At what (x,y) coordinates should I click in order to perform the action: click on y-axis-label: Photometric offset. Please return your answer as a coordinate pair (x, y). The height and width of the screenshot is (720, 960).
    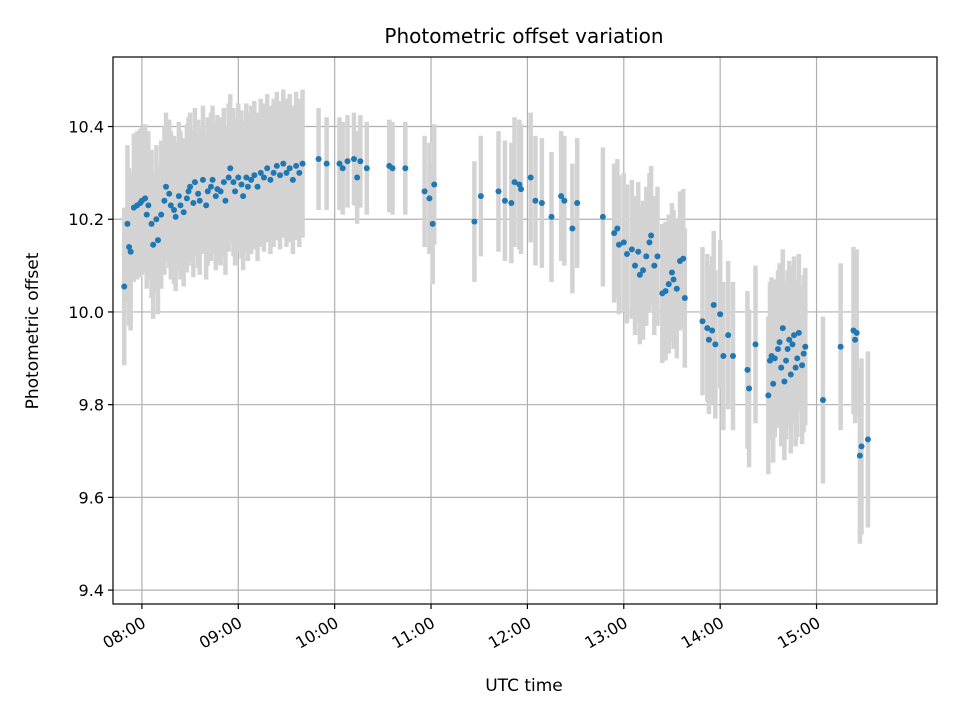
    Looking at the image, I should click on (33, 330).